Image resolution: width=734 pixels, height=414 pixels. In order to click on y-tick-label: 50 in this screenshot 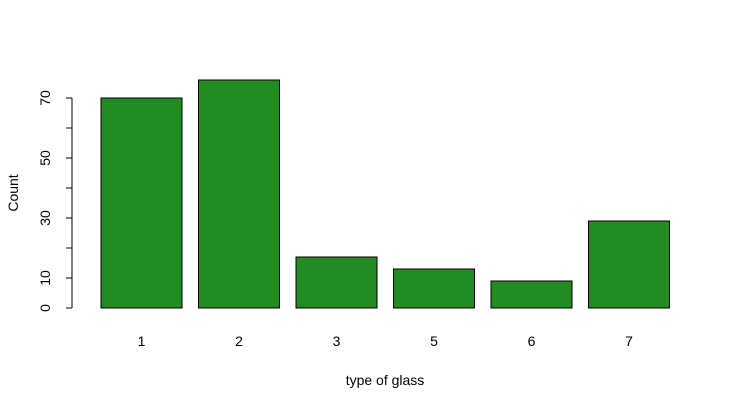, I will do `click(45, 158)`.